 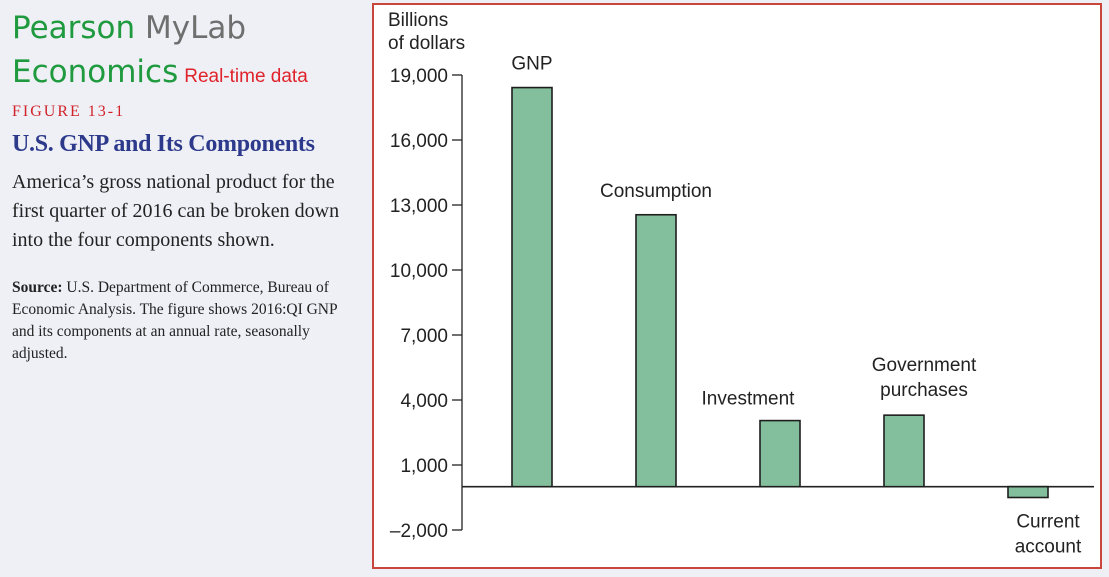 What do you see at coordinates (424, 336) in the screenshot?
I see `y-tick-label: 7,000` at bounding box center [424, 336].